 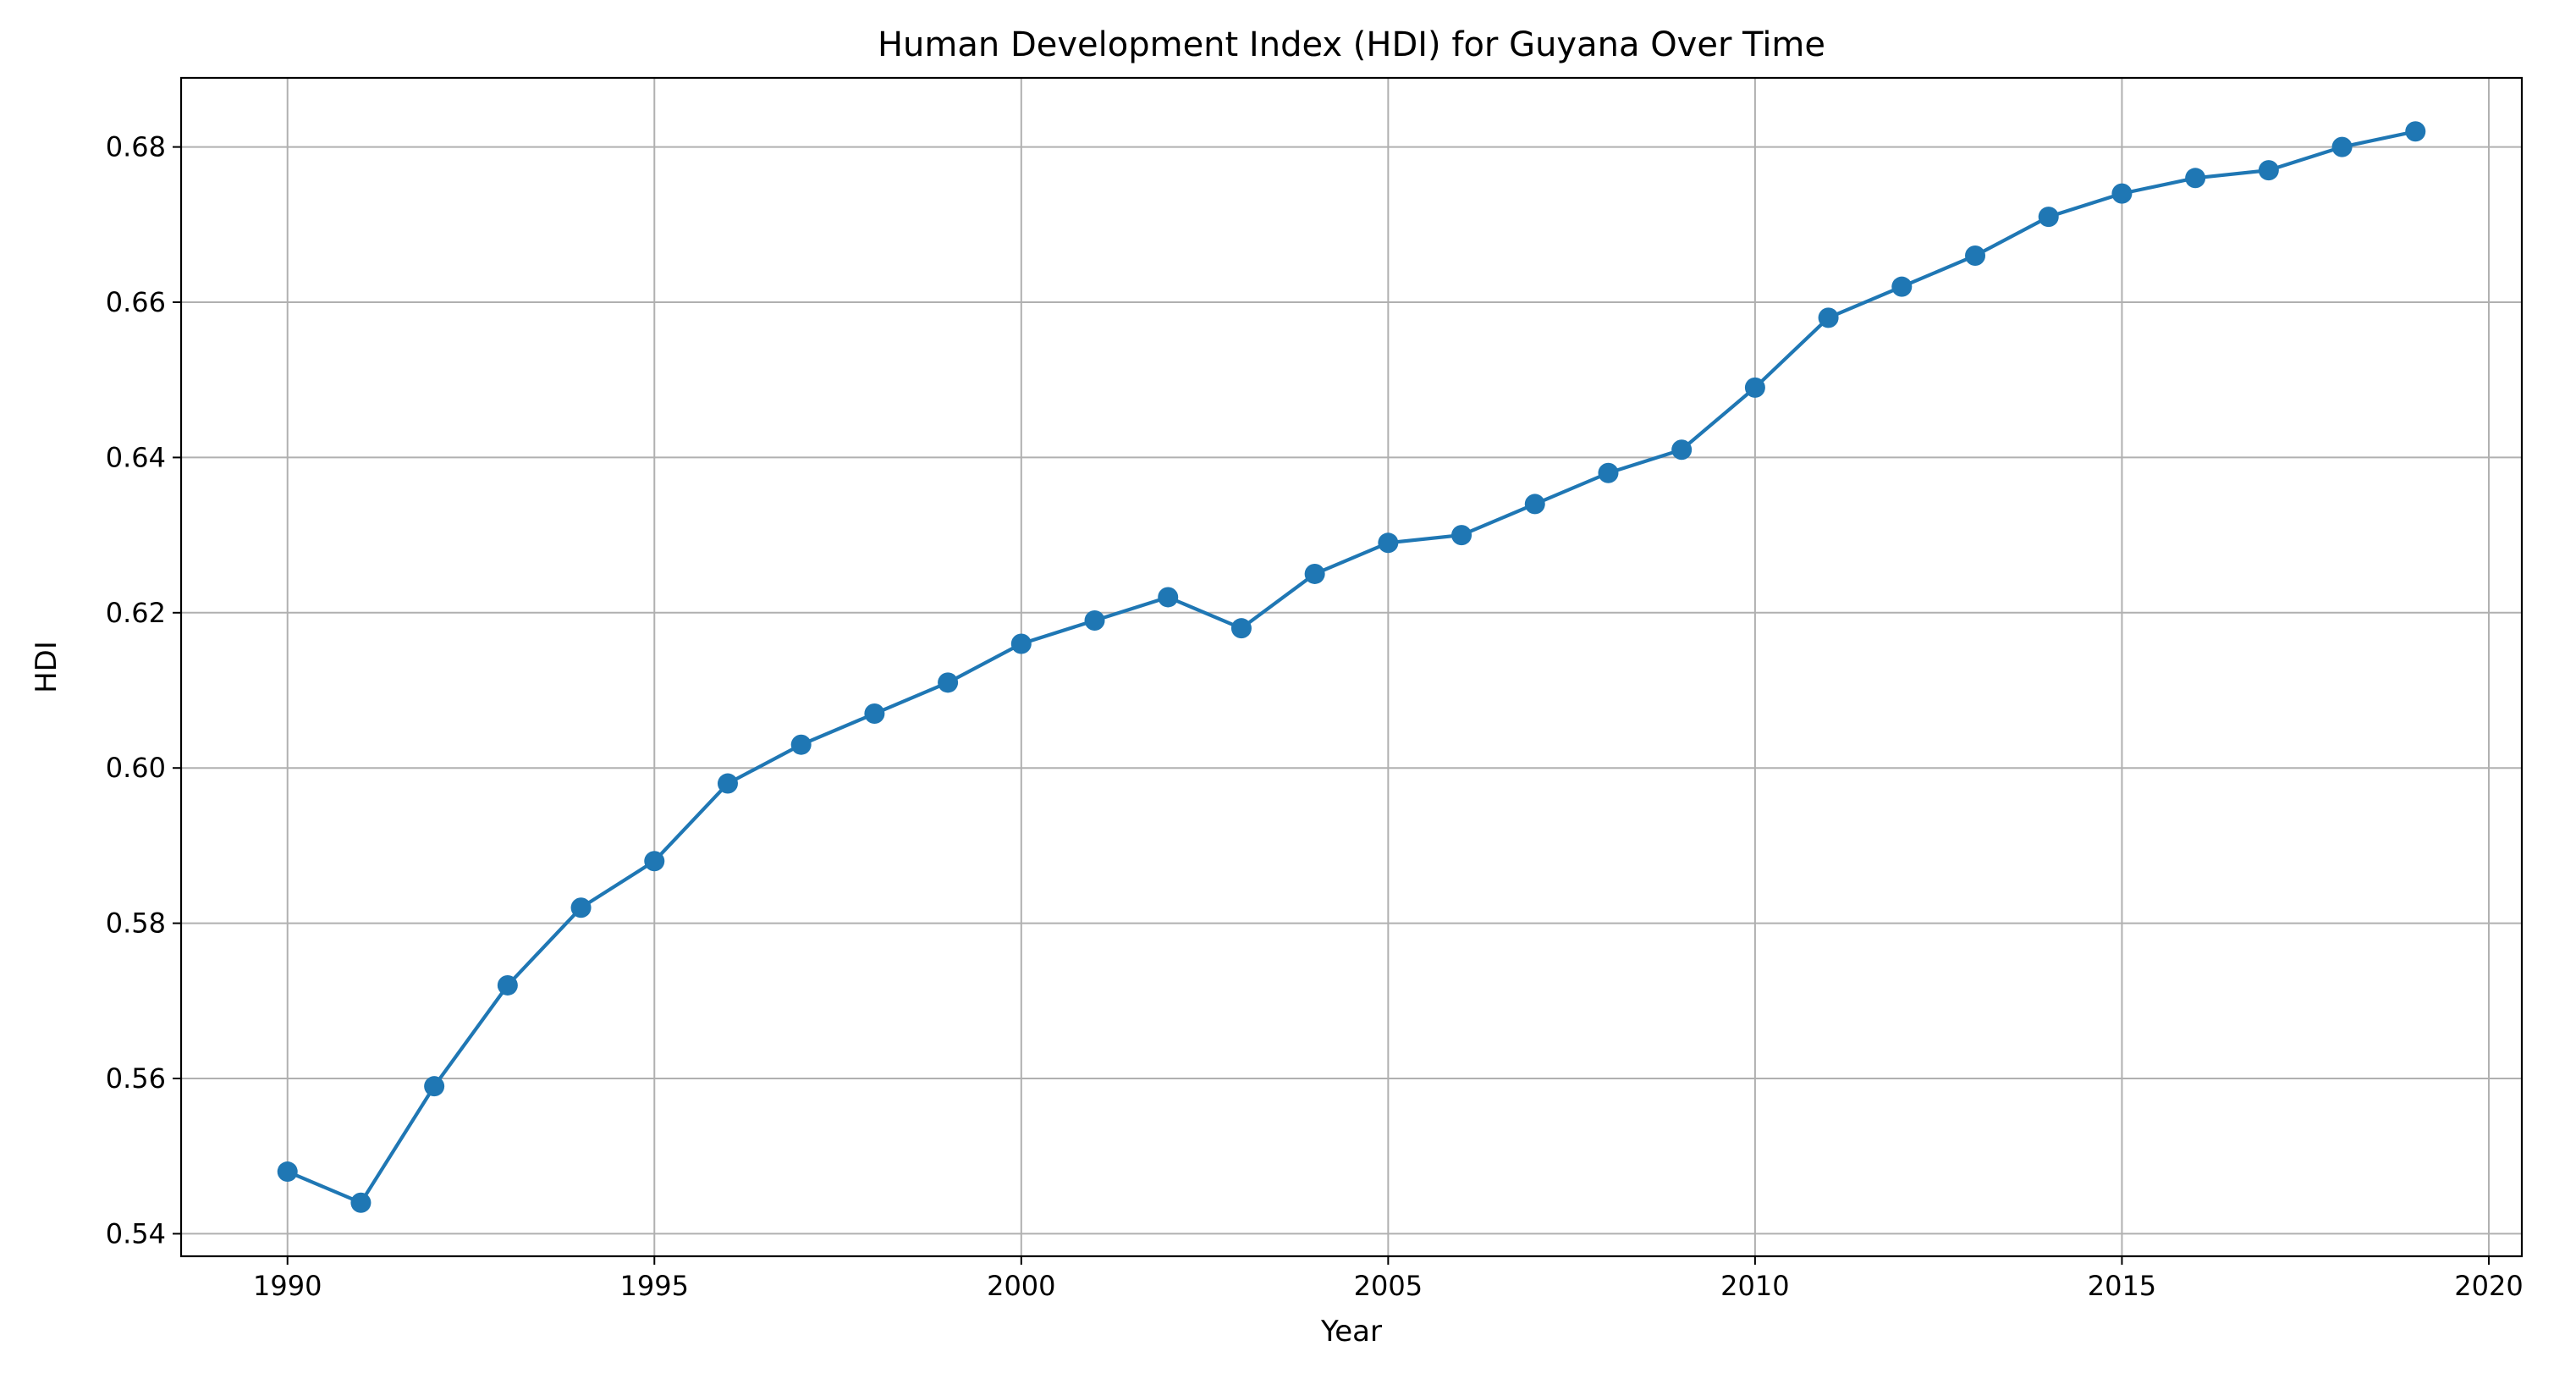 What do you see at coordinates (136, 690) in the screenshot?
I see `y-axis-tick-labels: 0.54 0.56 0.58 0.60 0.62 0.64 0.66 0.68` at bounding box center [136, 690].